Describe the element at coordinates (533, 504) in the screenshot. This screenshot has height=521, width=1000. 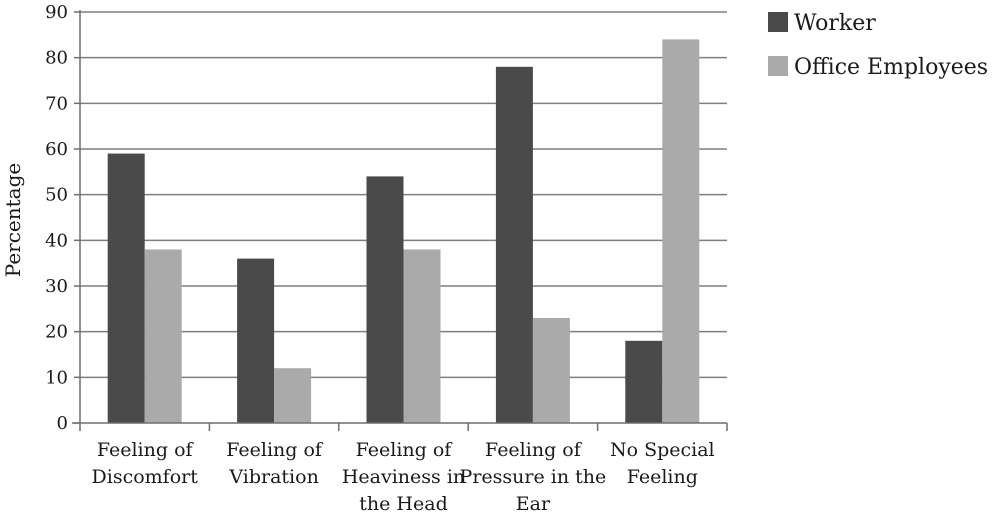
I see `x-category-label-line: Ear` at that location.